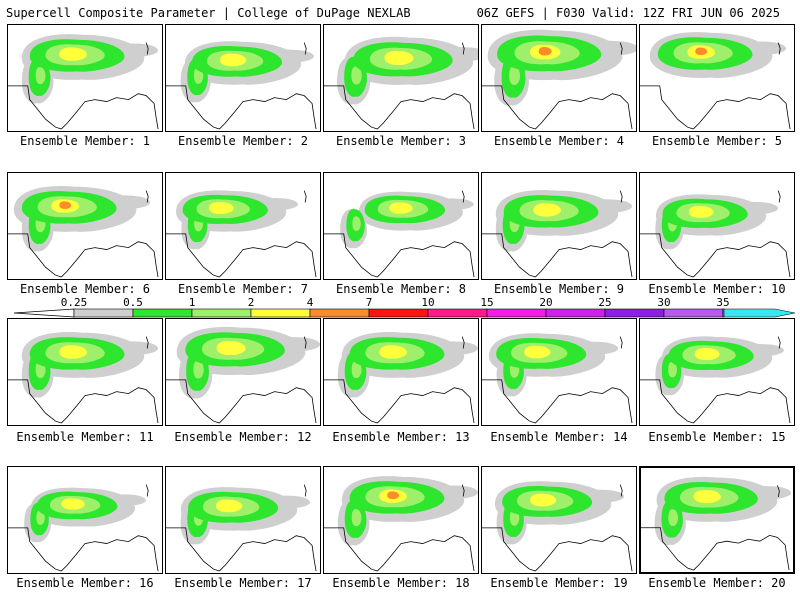 The height and width of the screenshot is (600, 800). I want to click on member-label: Ensemble Member: 9, so click(559, 289).